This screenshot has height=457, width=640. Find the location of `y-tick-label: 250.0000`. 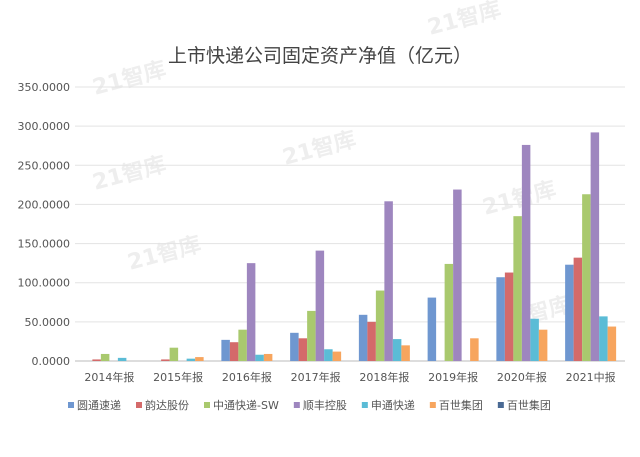

y-tick-label: 250.0000 is located at coordinates (44, 165).